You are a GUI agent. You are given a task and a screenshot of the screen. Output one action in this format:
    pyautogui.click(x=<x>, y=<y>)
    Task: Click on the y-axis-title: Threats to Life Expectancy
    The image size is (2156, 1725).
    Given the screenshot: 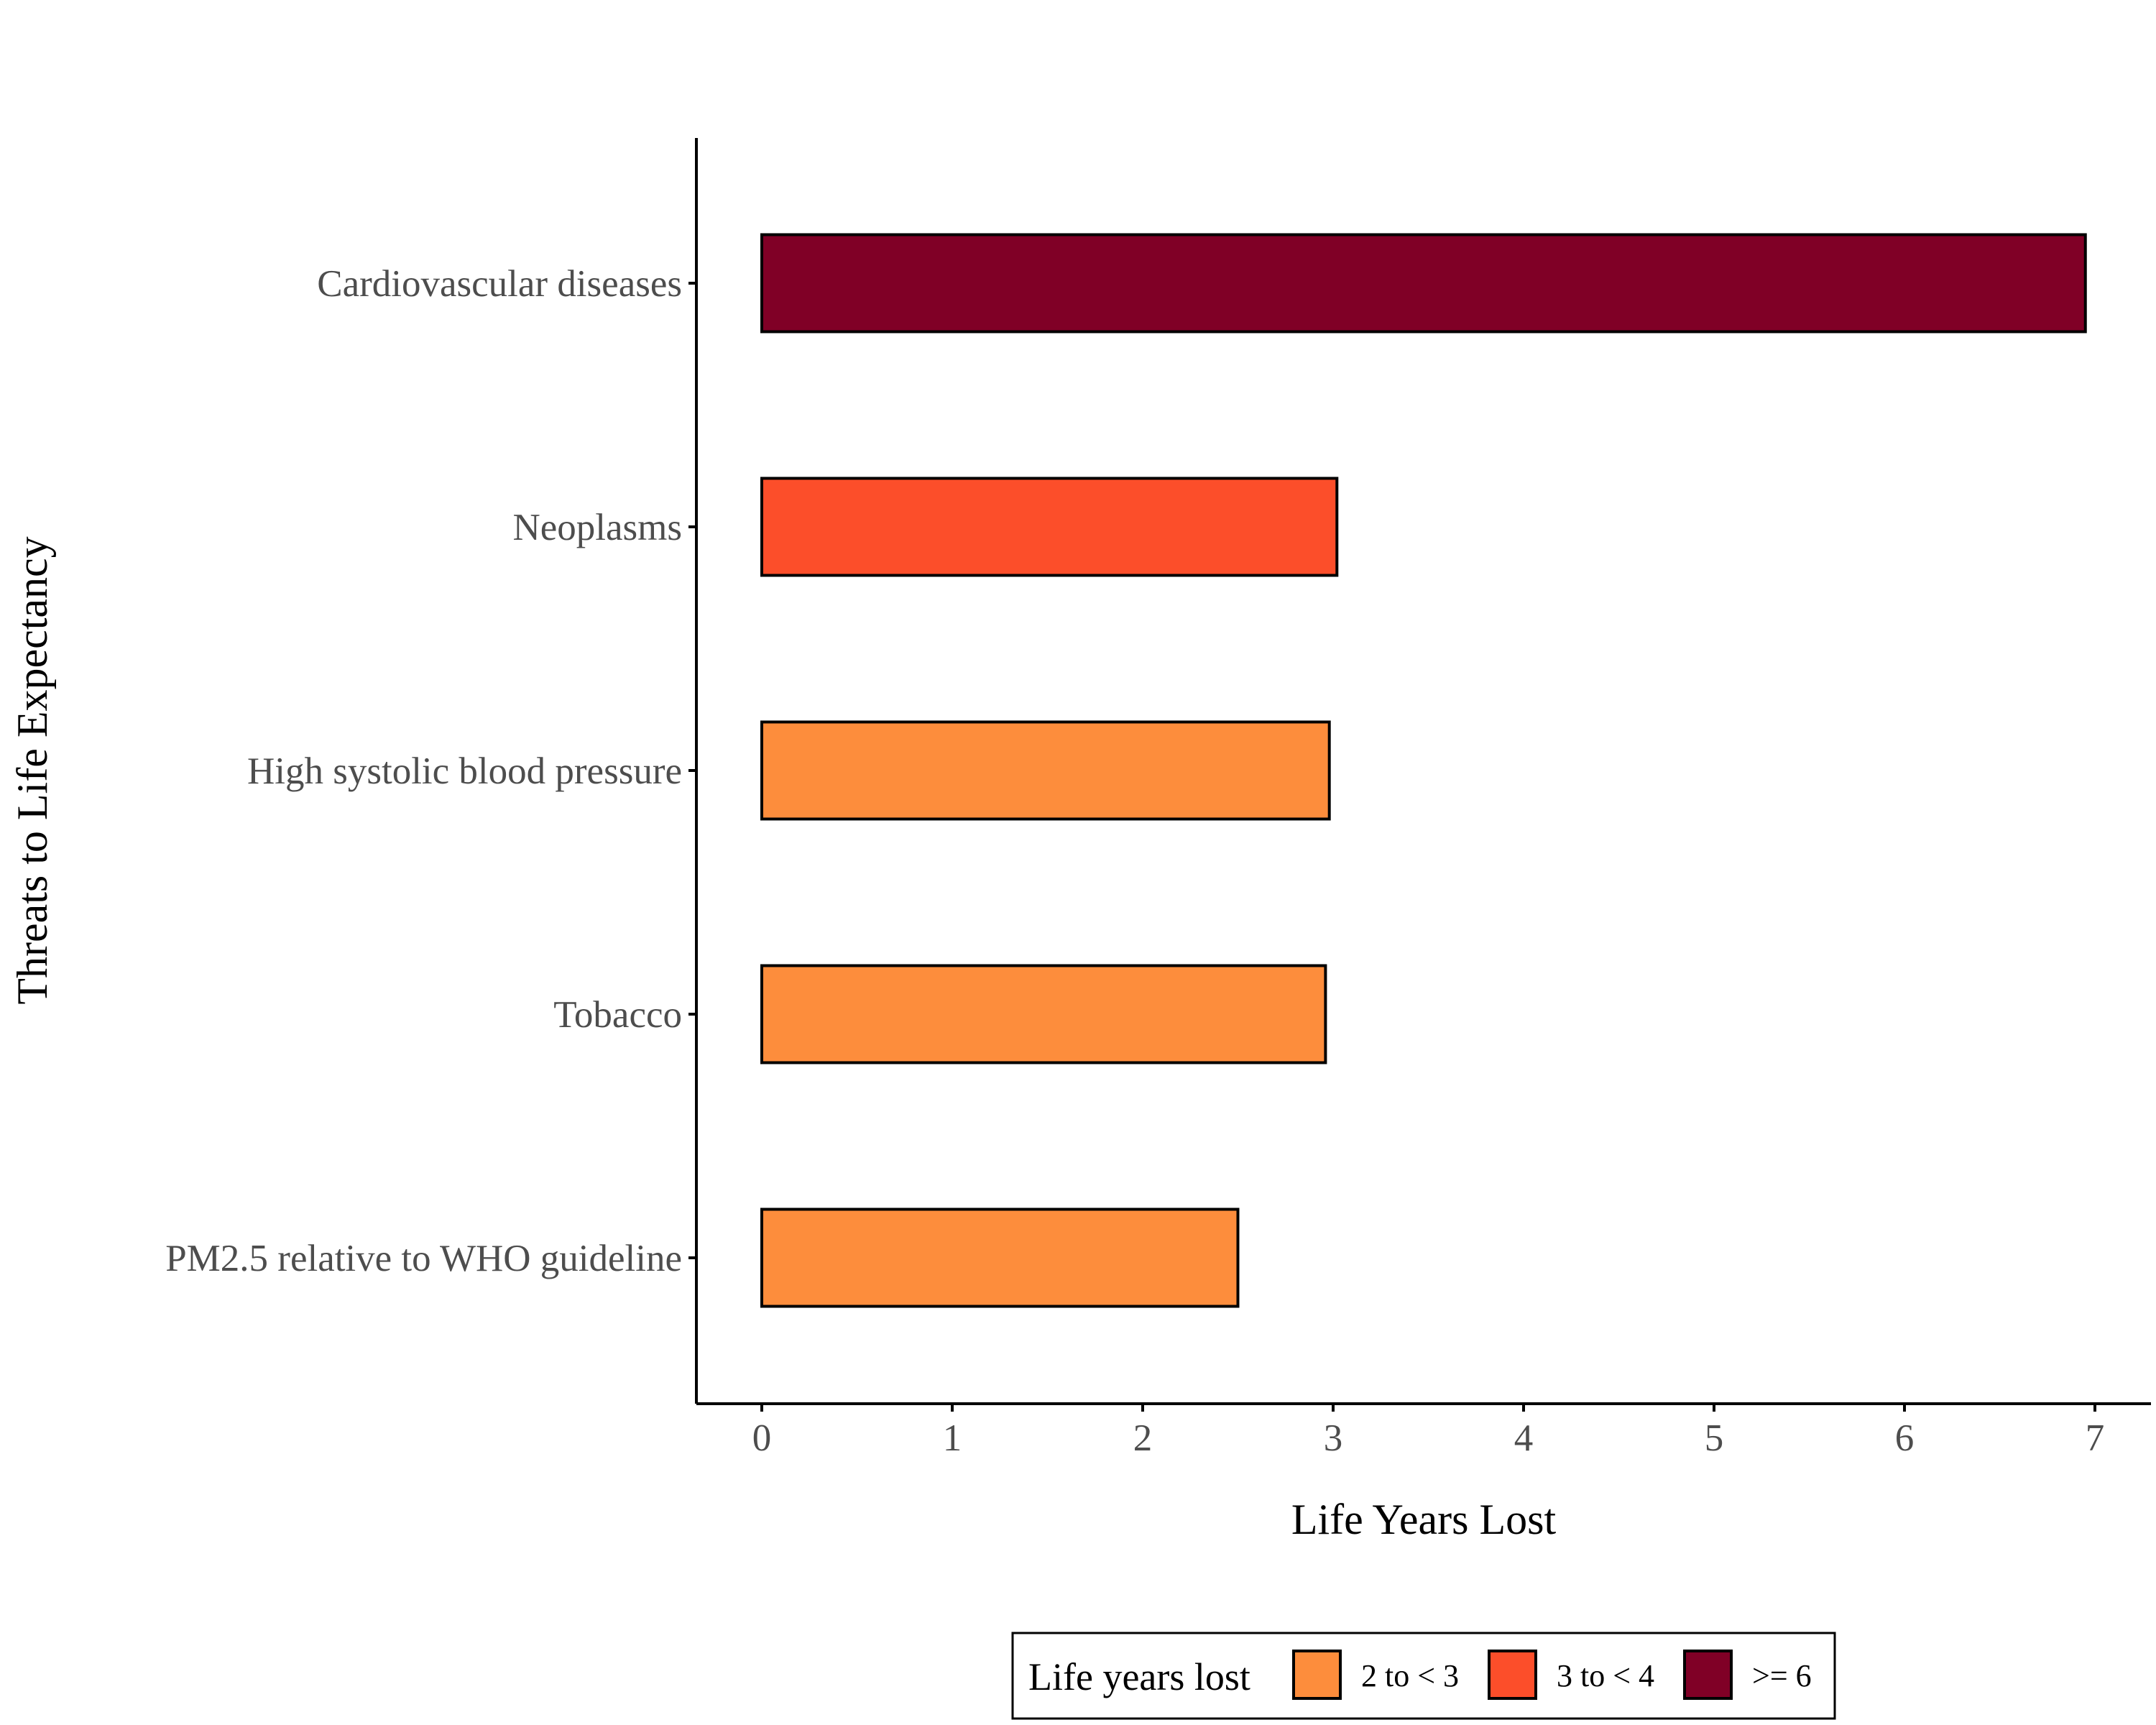 What is the action you would take?
    pyautogui.click(x=32, y=770)
    